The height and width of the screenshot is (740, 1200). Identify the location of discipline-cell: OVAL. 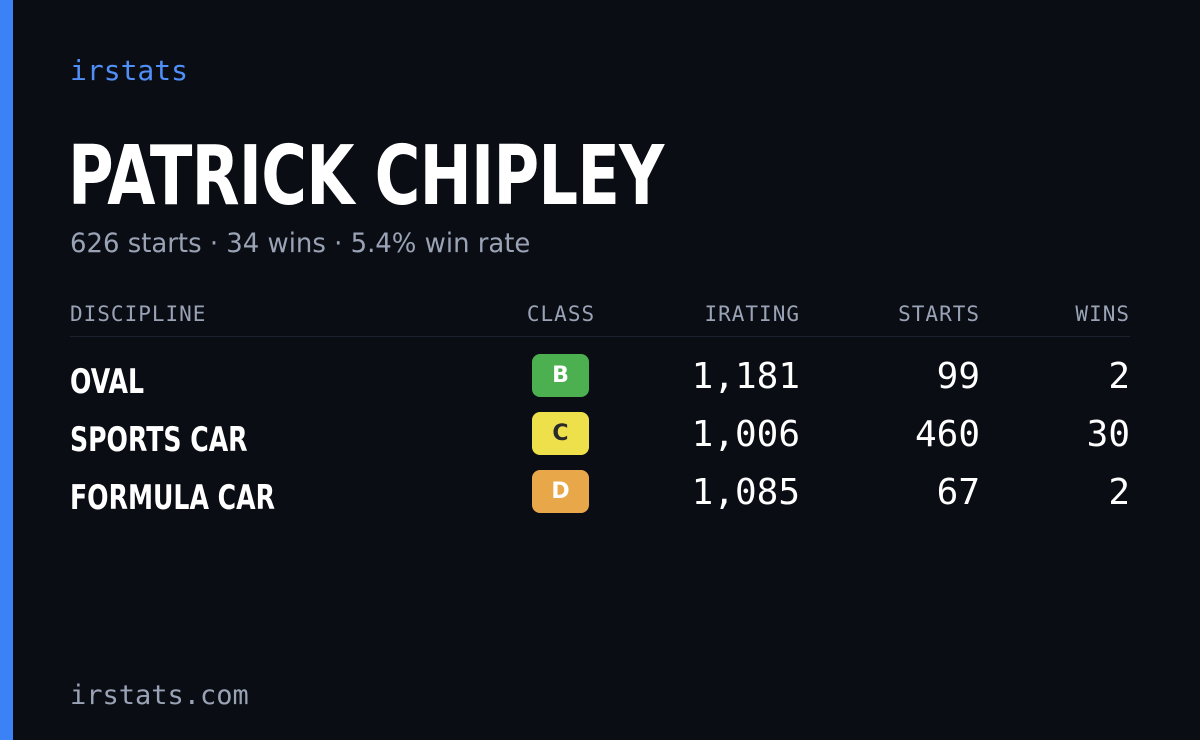
(107, 382).